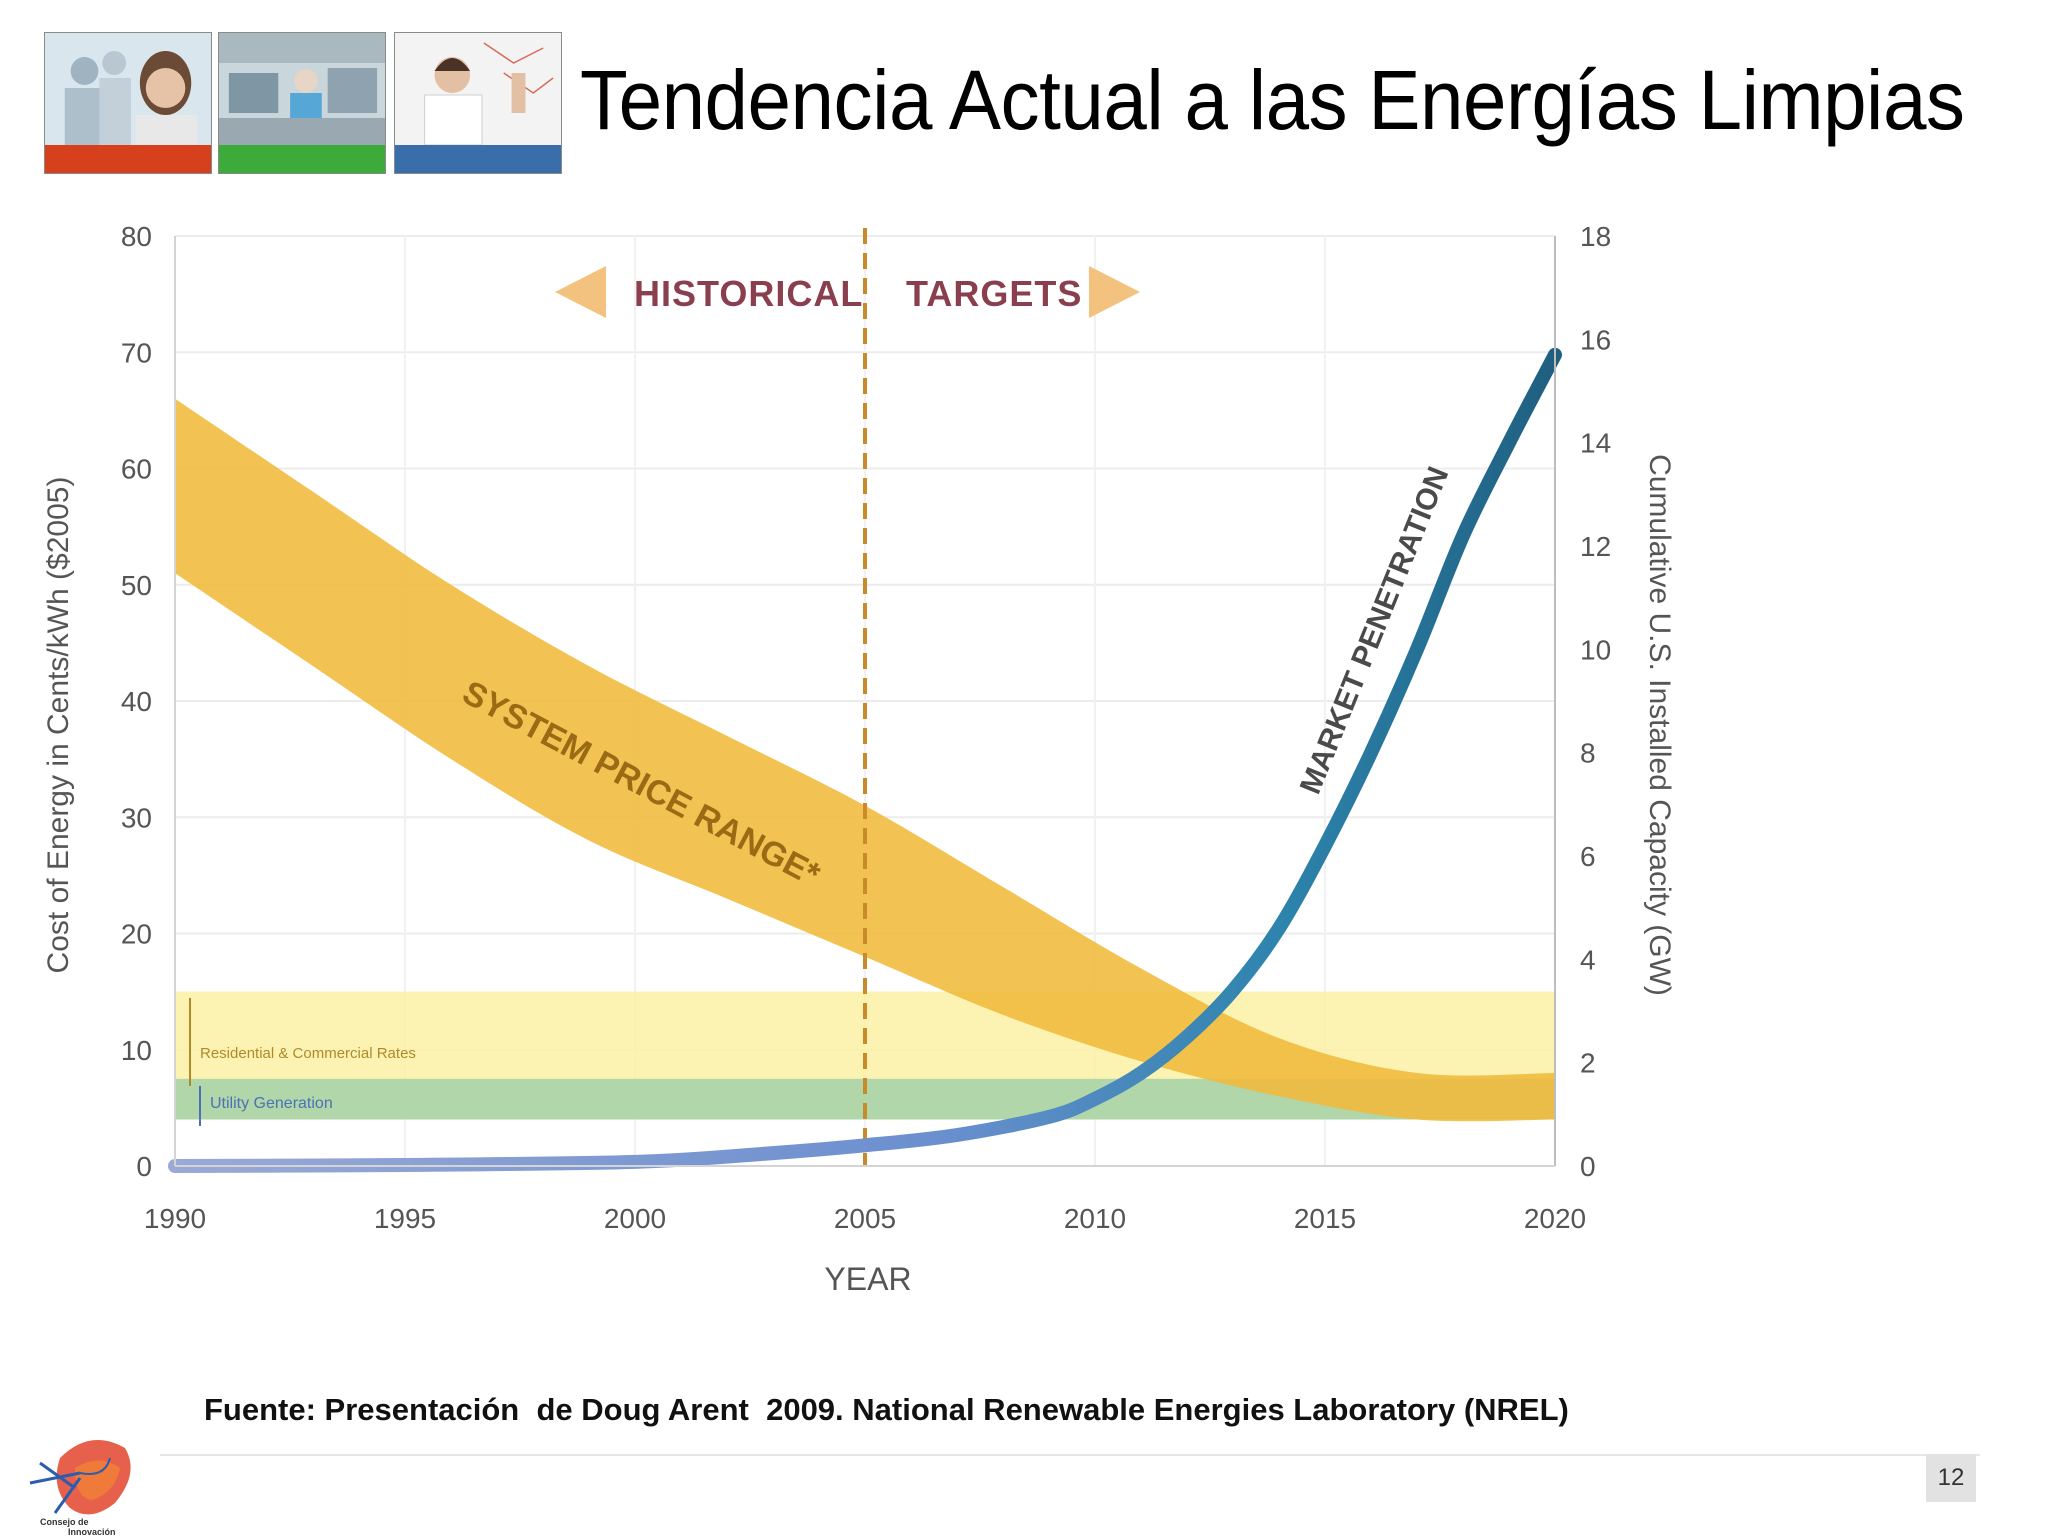 This screenshot has height=1538, width=2048. What do you see at coordinates (136, 469) in the screenshot?
I see `y-left-tick-label: 60` at bounding box center [136, 469].